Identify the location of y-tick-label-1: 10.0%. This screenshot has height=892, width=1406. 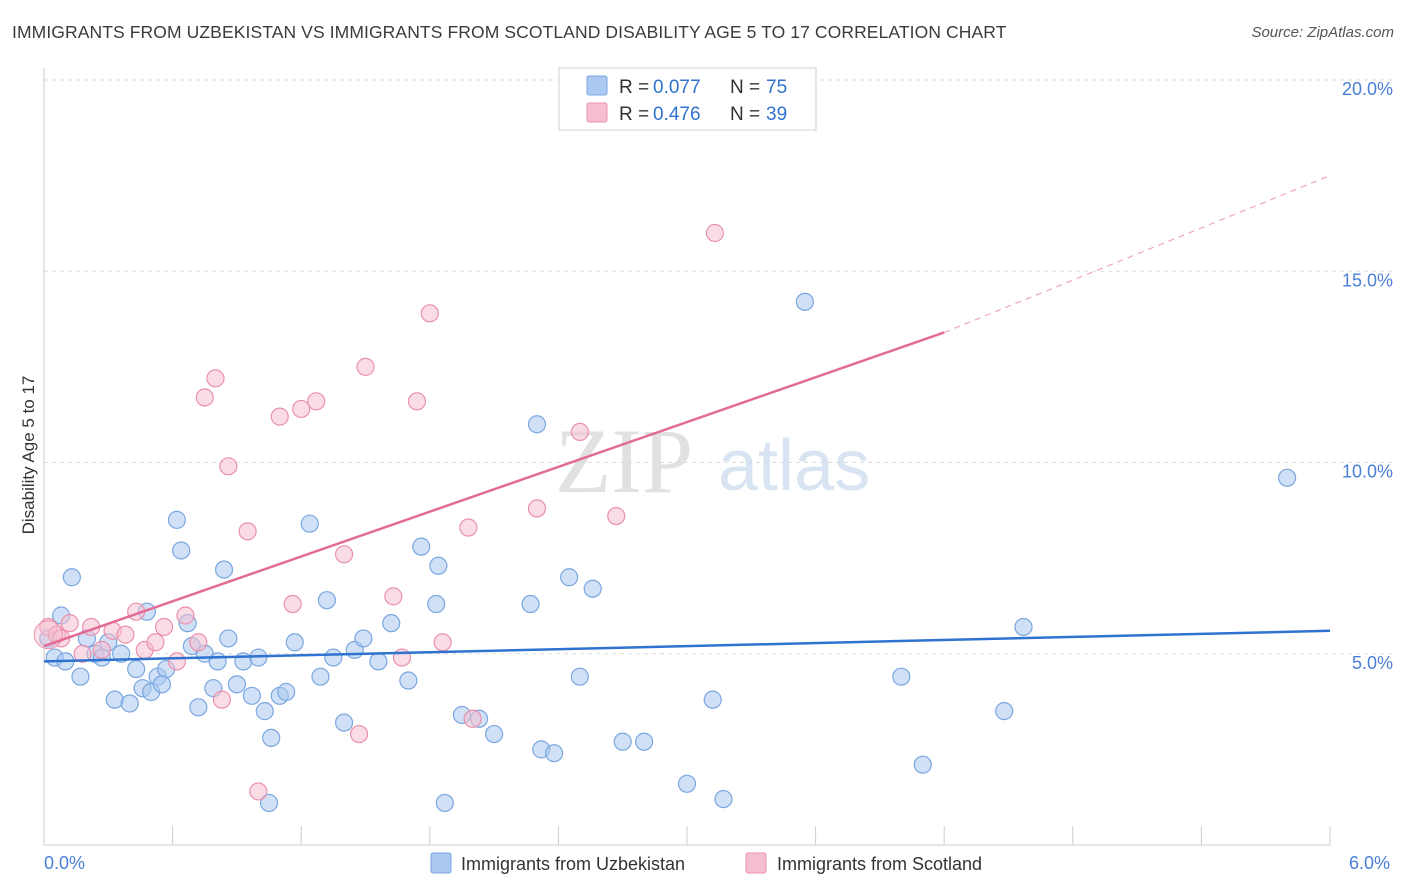
(1367, 472).